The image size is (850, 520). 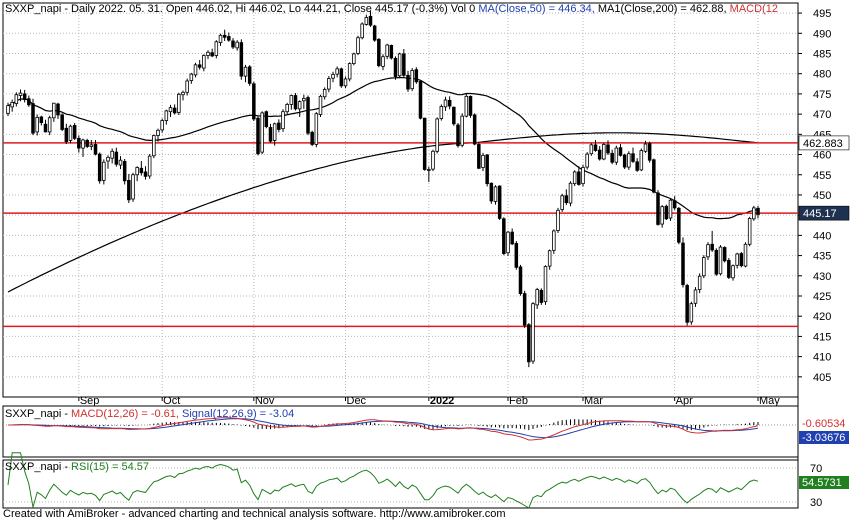 I want to click on x-tick-label: Nov, so click(x=265, y=401).